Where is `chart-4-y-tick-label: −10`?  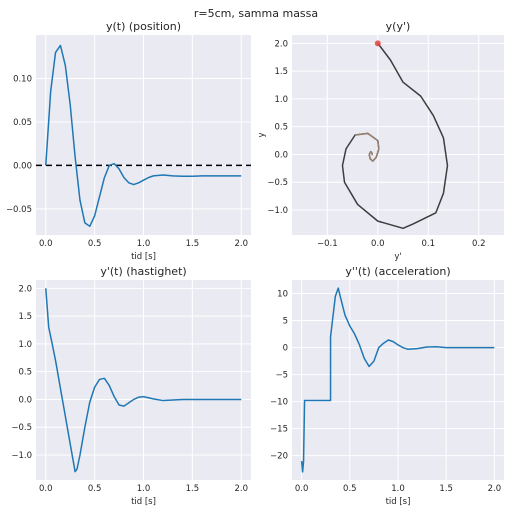
chart-4-y-tick-label: −10 is located at coordinates (279, 403).